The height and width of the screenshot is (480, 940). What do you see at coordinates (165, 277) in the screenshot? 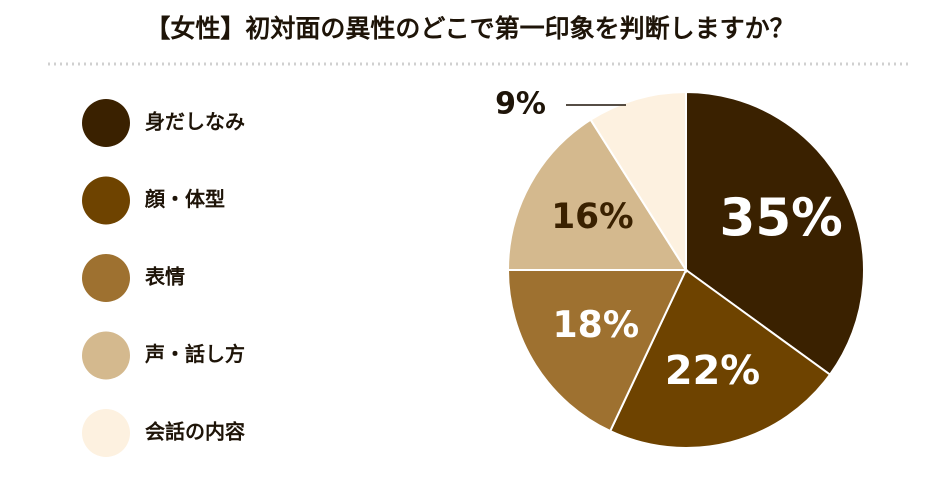
I see `legend-label: 表情` at bounding box center [165, 277].